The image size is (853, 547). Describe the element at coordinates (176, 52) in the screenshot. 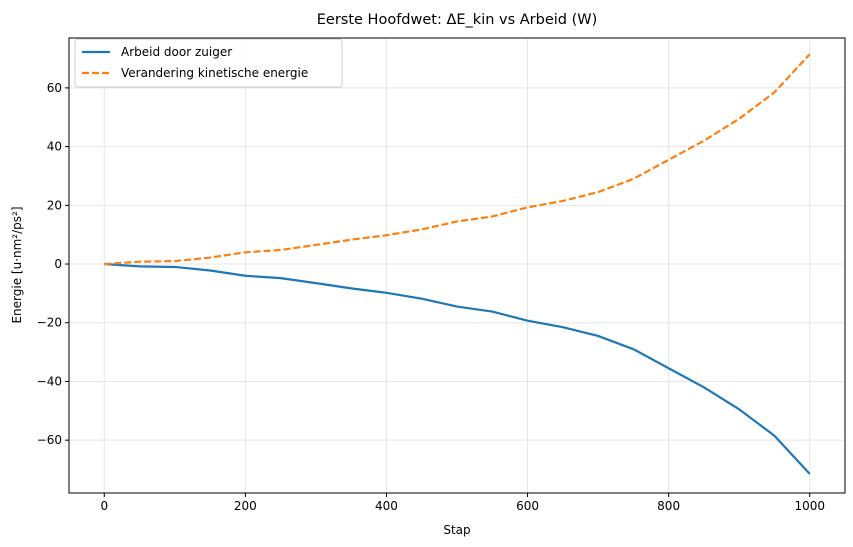

I see `legend-label-arbeid: Arbeid door zuiger` at that location.